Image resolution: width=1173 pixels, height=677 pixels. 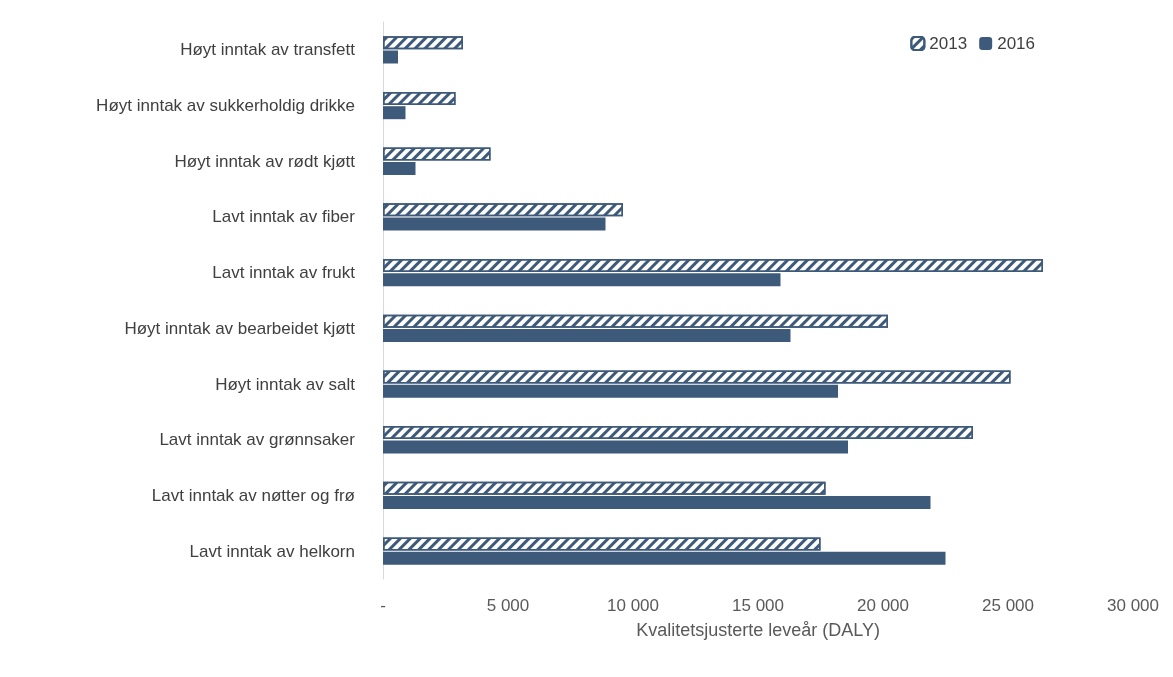 What do you see at coordinates (758, 605) in the screenshot?
I see `x-tick-label: 15 000` at bounding box center [758, 605].